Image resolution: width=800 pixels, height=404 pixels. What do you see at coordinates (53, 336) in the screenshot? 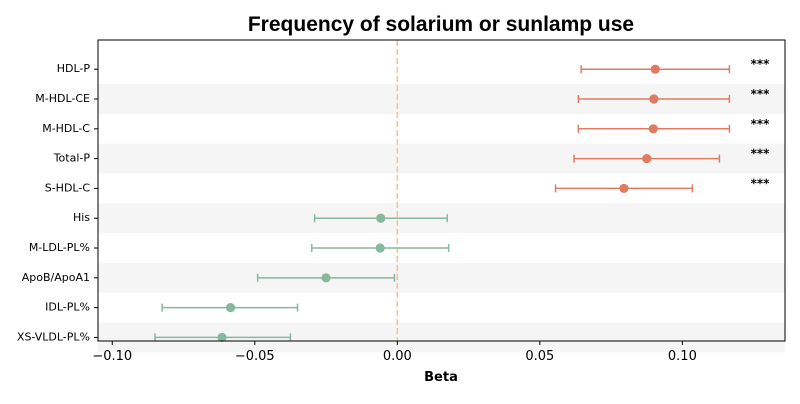
I see `y-tick-label: XS-VLDL-PL%` at bounding box center [53, 336].